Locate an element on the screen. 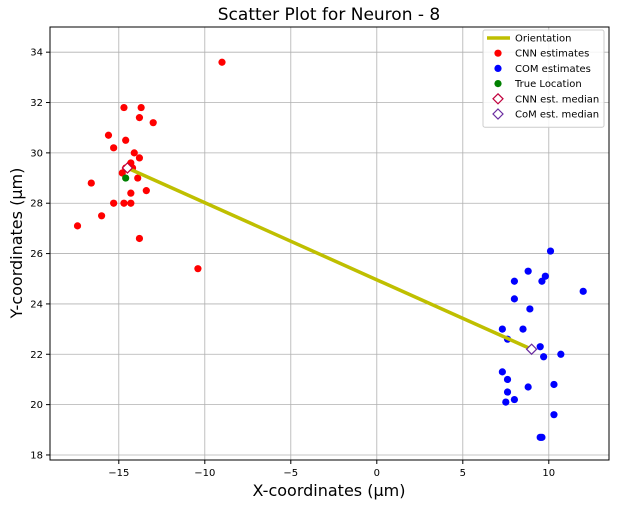 The height and width of the screenshot is (507, 618). y-tick-label: 24 is located at coordinates (36, 304).